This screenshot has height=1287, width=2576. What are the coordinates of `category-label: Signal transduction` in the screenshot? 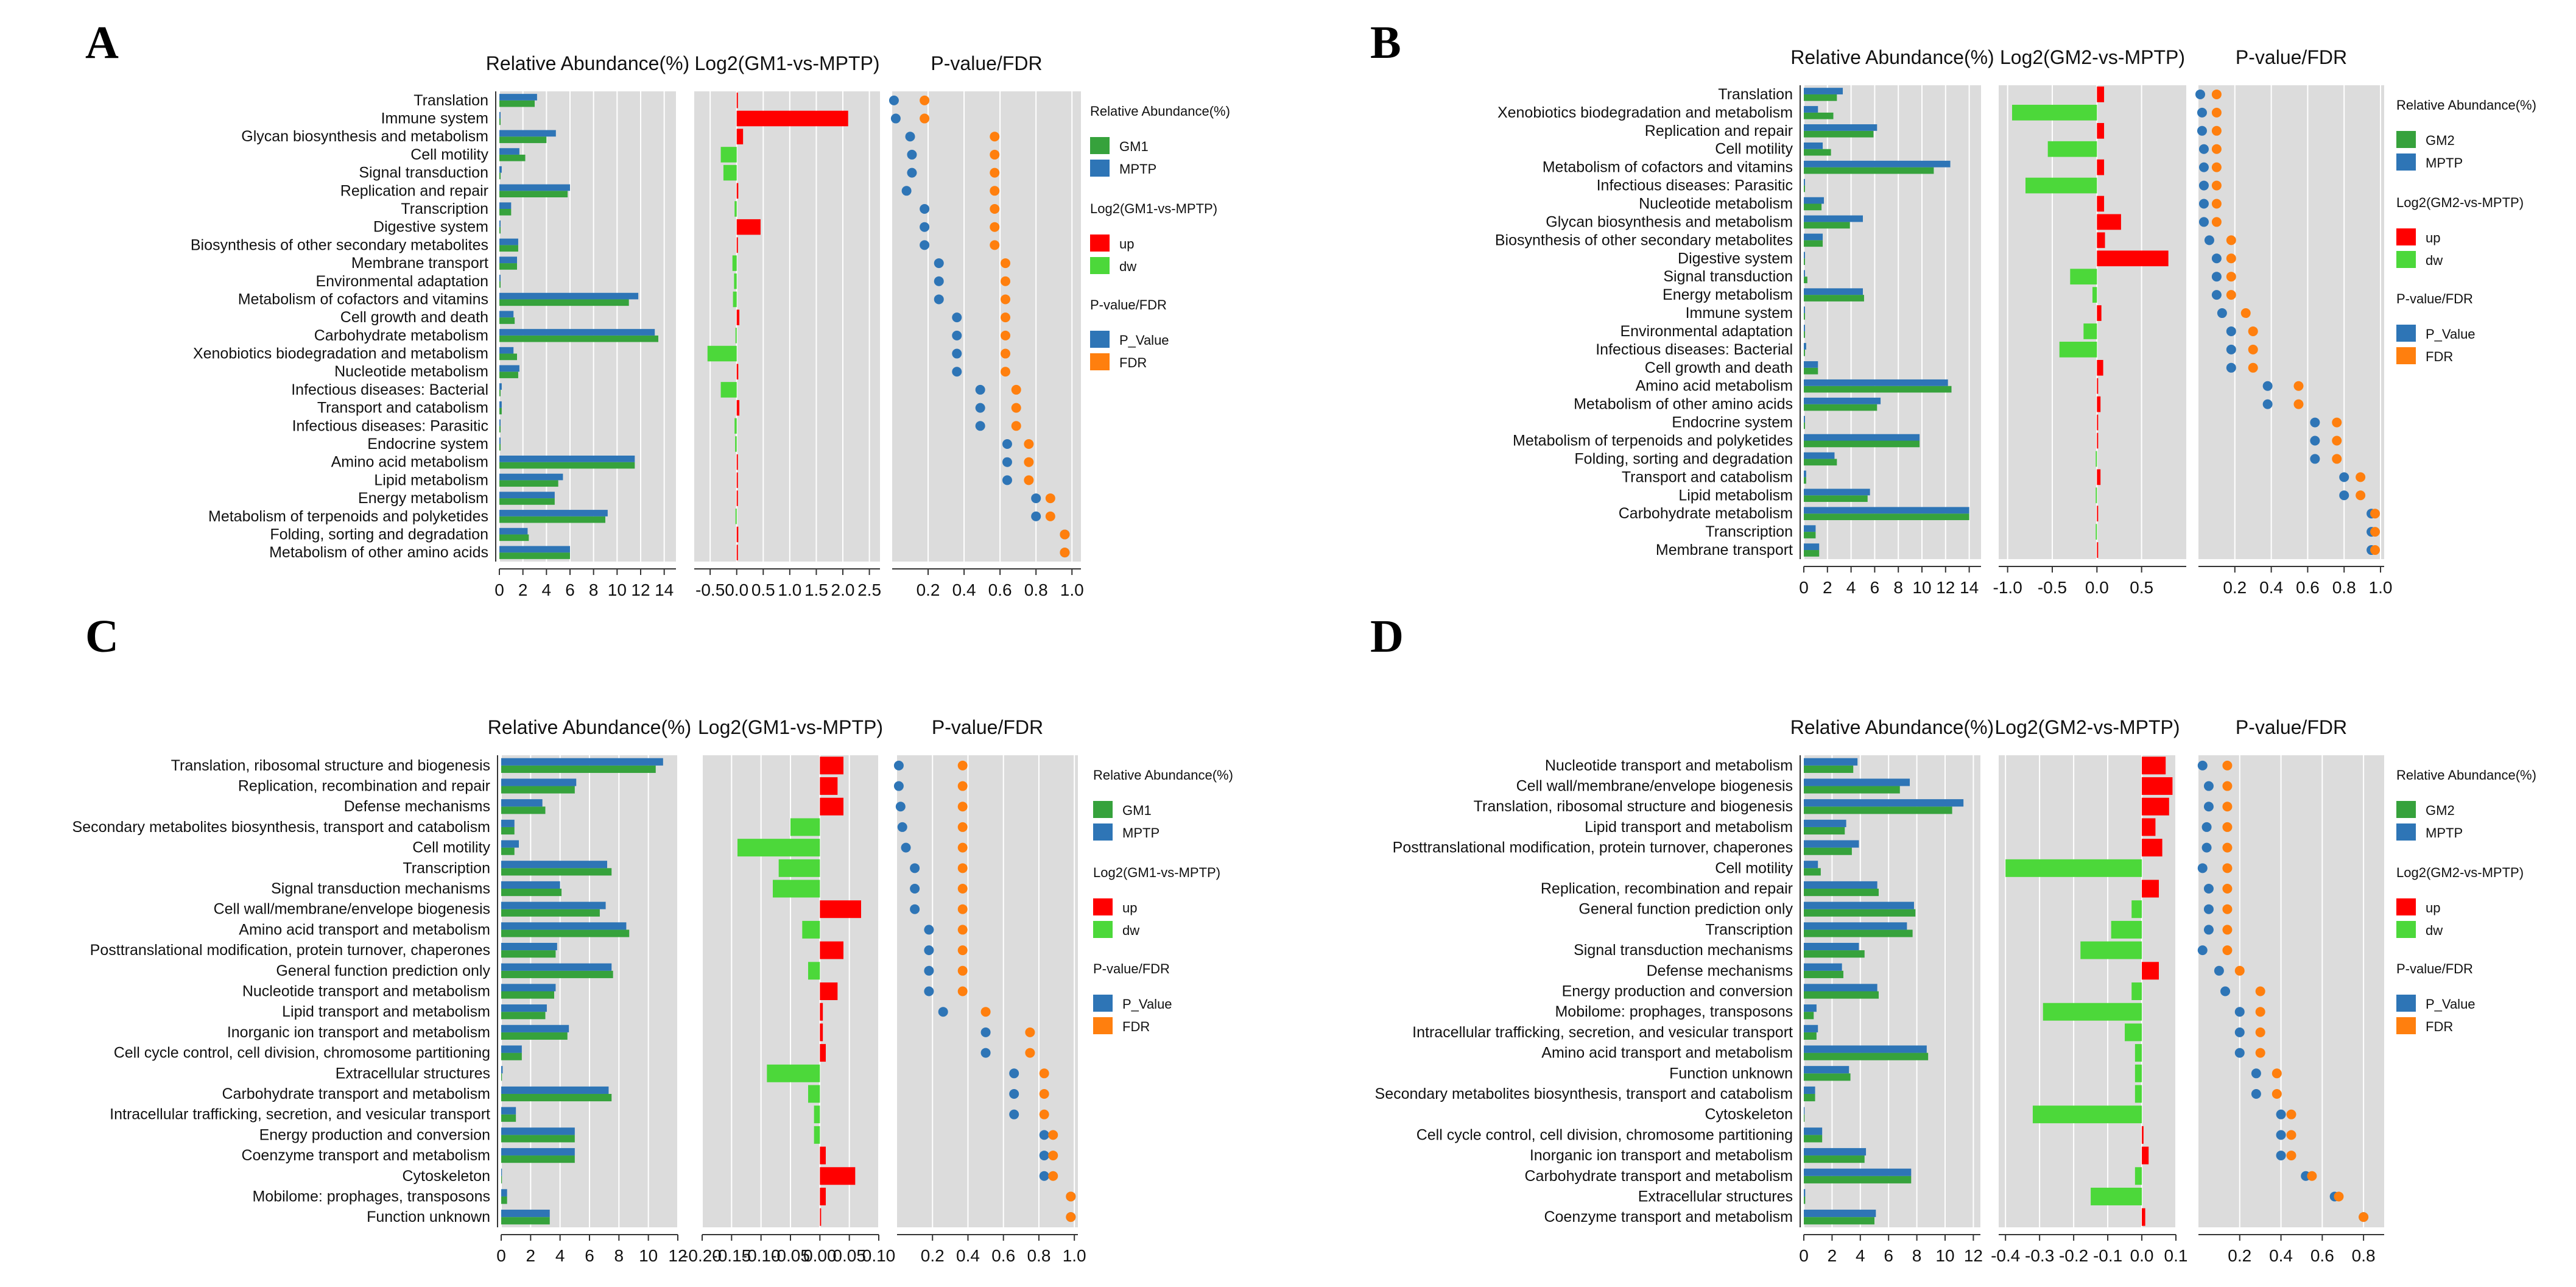 It's located at (423, 173).